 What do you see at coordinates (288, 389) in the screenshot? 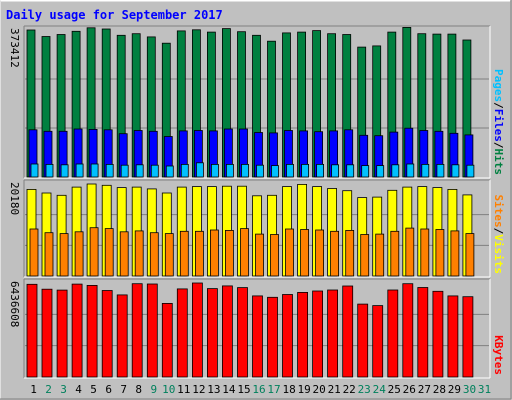
I see `x-tick-label: 18` at bounding box center [288, 389].